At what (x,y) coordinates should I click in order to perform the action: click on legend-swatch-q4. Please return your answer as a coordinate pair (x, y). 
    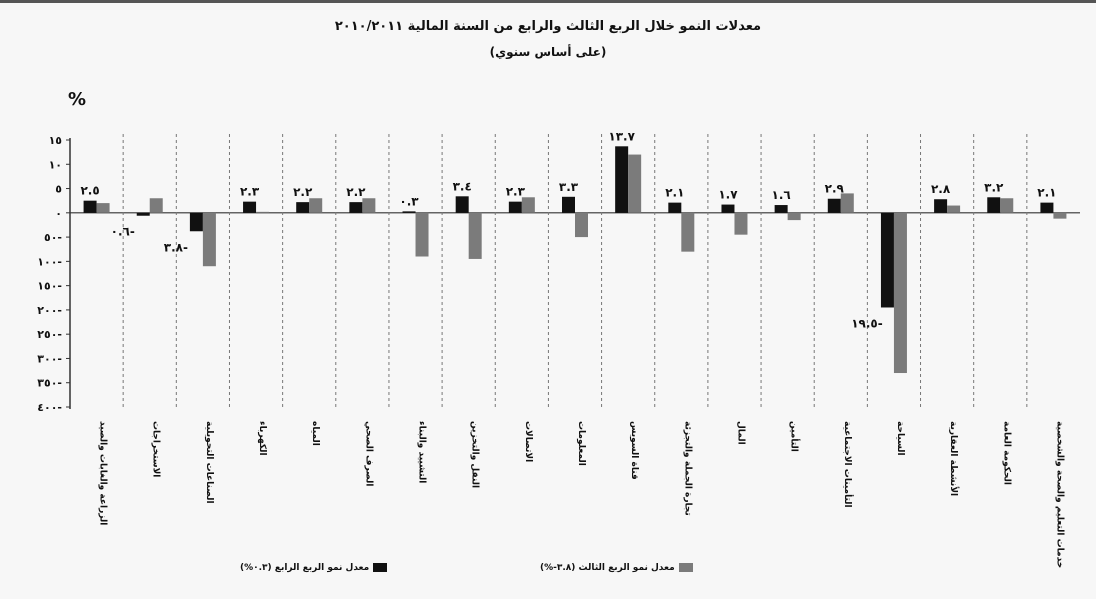
    Looking at the image, I should click on (380, 567).